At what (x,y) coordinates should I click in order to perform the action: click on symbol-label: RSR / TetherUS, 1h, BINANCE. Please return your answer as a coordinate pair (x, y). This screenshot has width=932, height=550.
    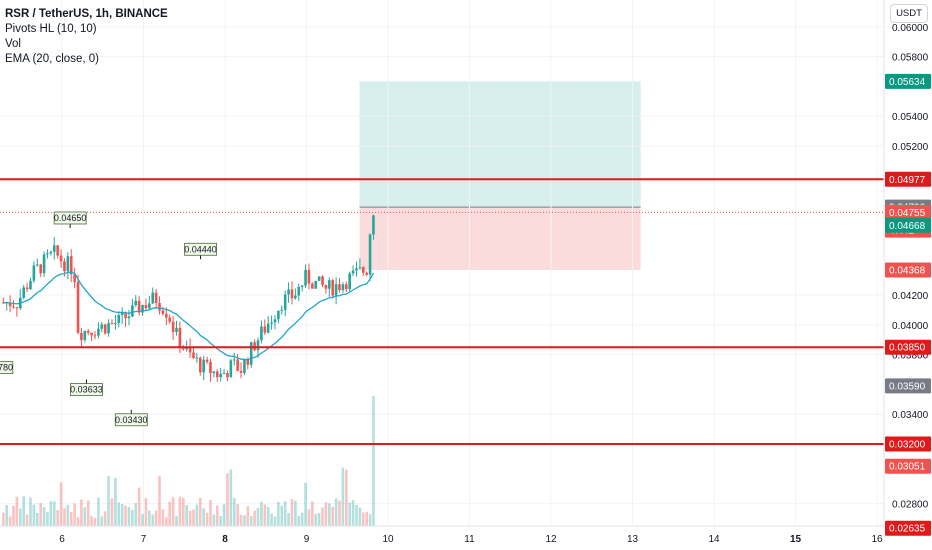
    Looking at the image, I should click on (86, 14).